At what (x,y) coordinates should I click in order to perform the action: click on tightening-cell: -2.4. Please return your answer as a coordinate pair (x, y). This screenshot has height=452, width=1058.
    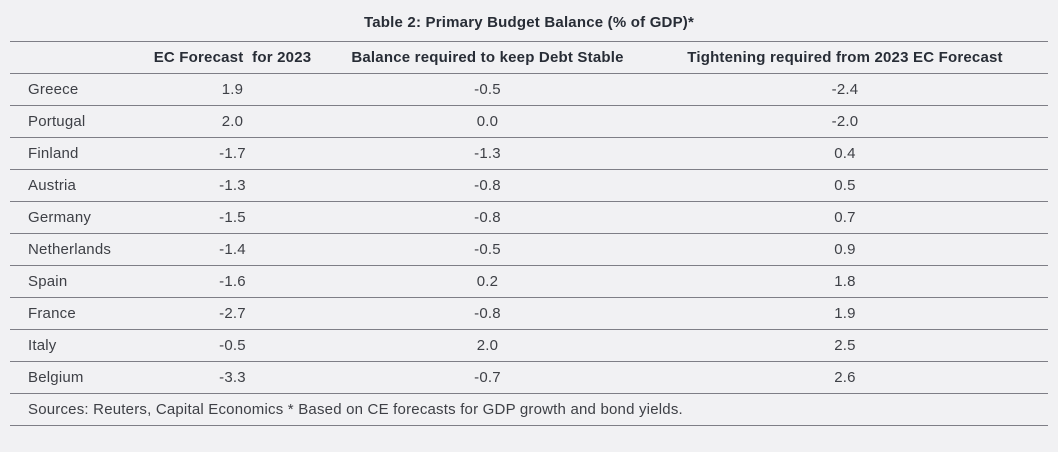
    Looking at the image, I should click on (854, 89).